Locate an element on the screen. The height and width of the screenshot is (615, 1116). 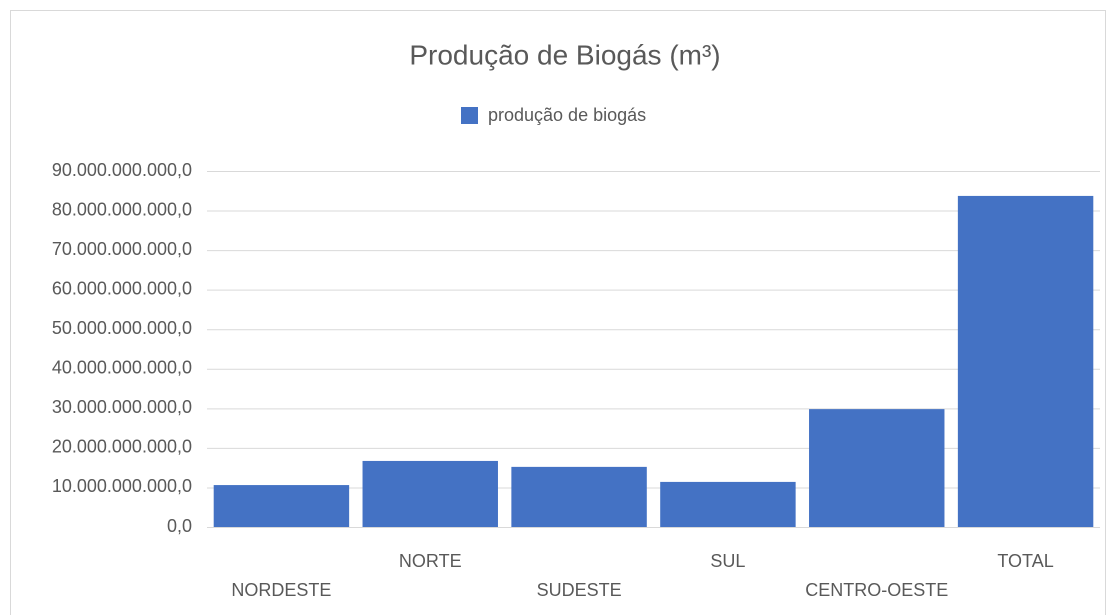
y-tick-label: 10.000.000.000,0 is located at coordinates (122, 486).